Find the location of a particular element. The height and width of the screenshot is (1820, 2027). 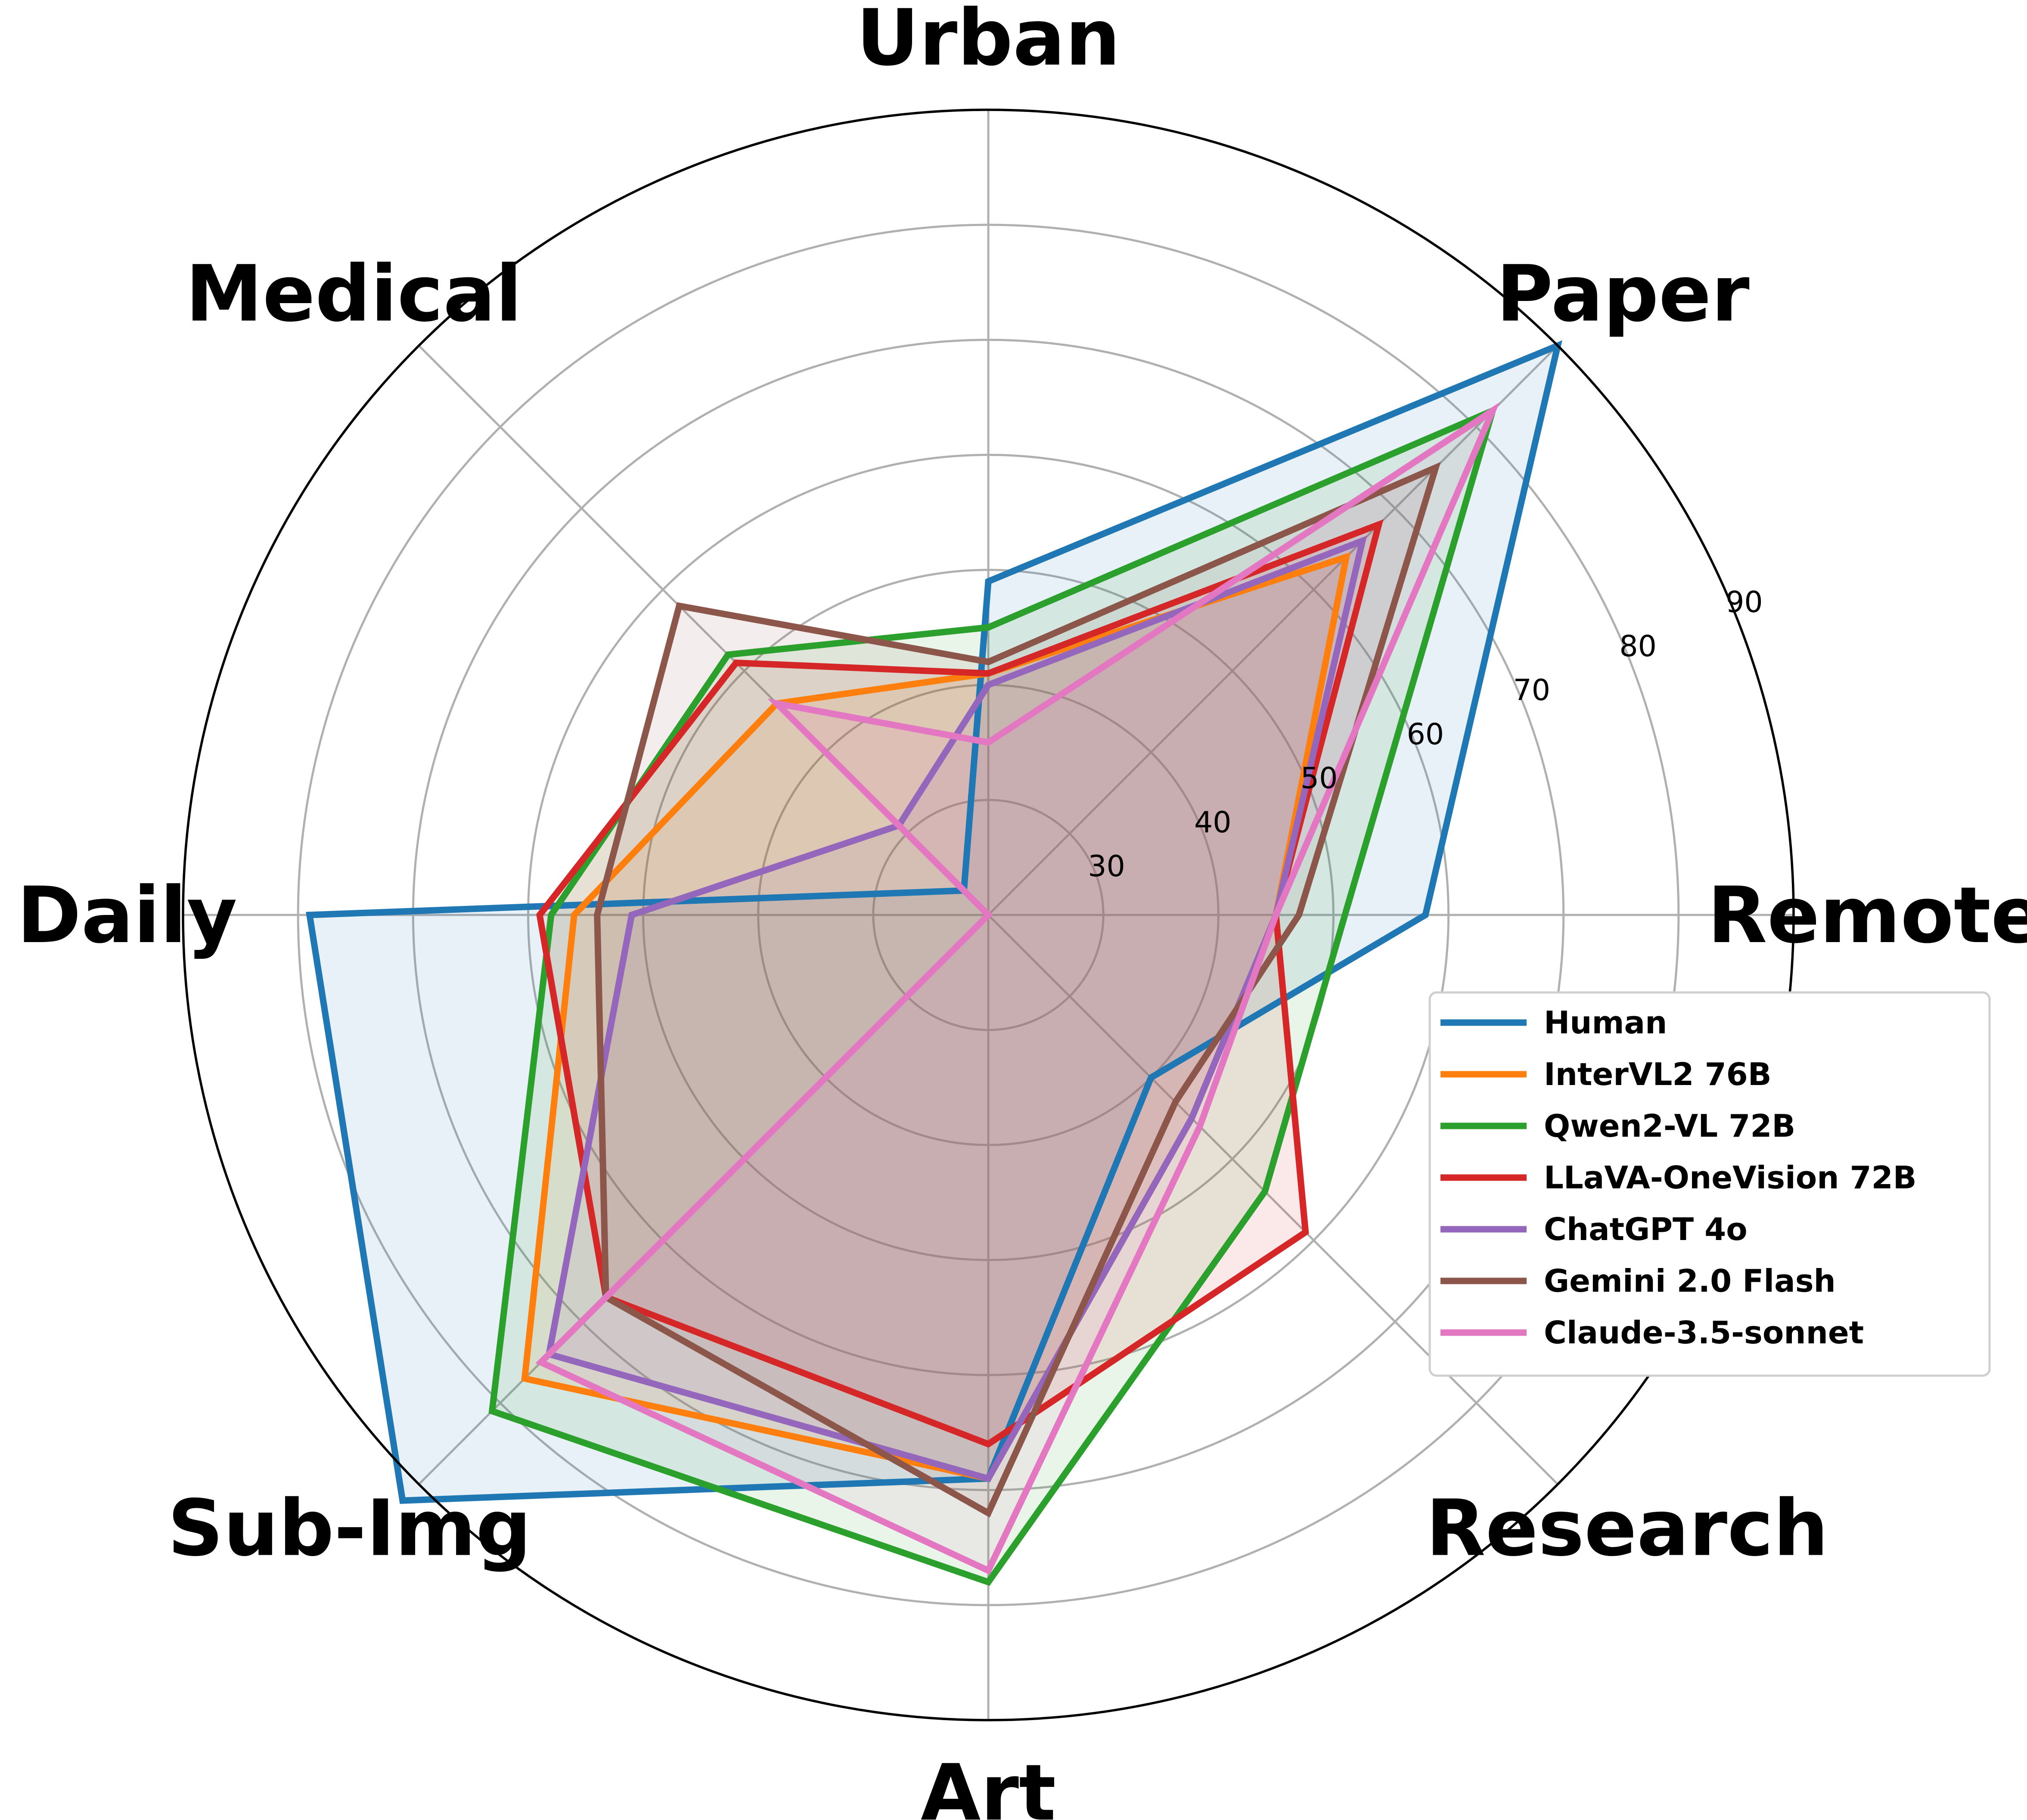

r-tick-label-30: 30 is located at coordinates (1106, 867).